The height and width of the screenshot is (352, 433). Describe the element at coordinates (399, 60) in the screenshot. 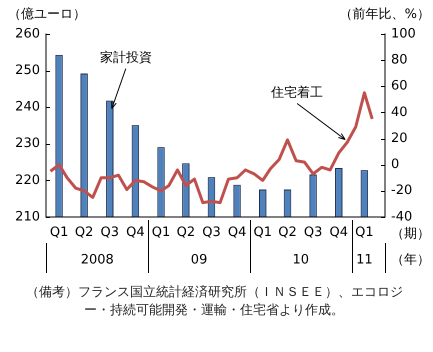

I see `y2-tick-label: 80` at that location.